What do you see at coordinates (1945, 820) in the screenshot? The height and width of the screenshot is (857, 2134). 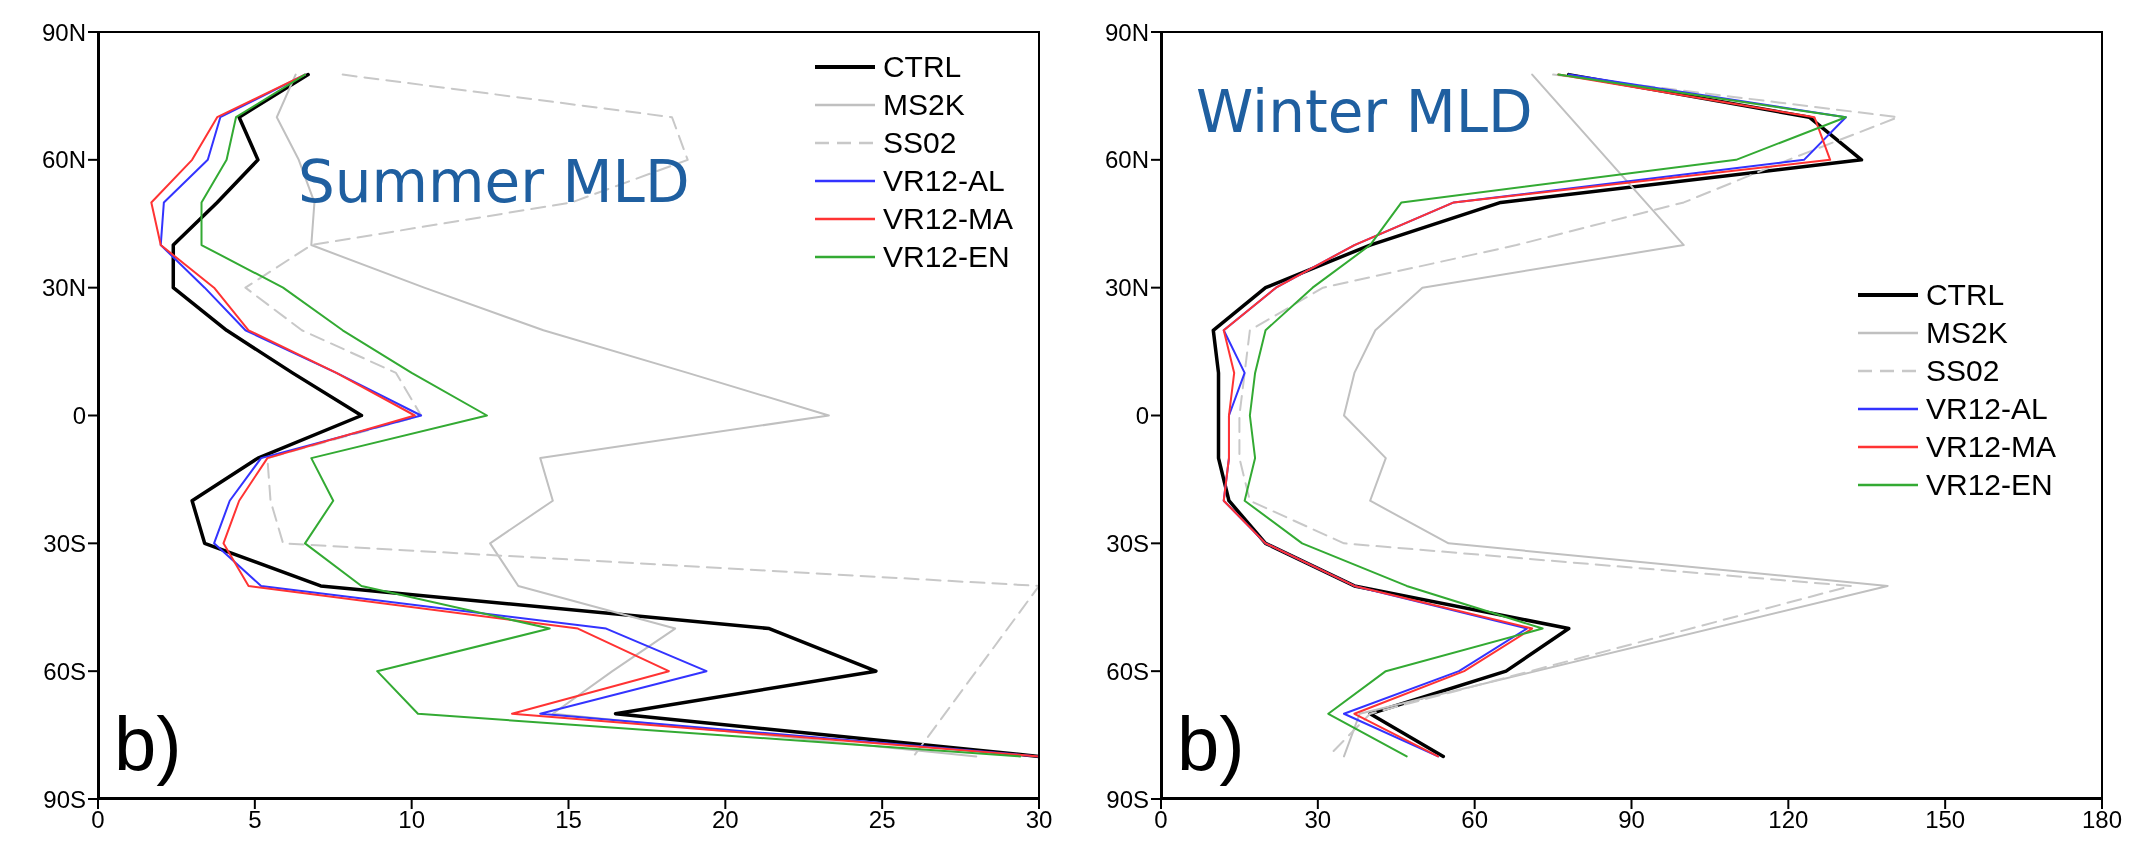 I see `x-tick-label: 150` at bounding box center [1945, 820].